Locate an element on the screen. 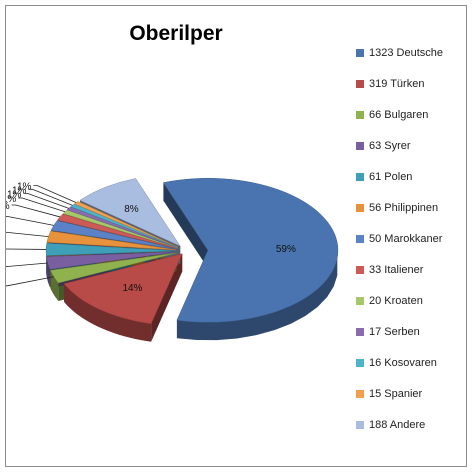  data-label-spanier: 1% is located at coordinates (24, 187).